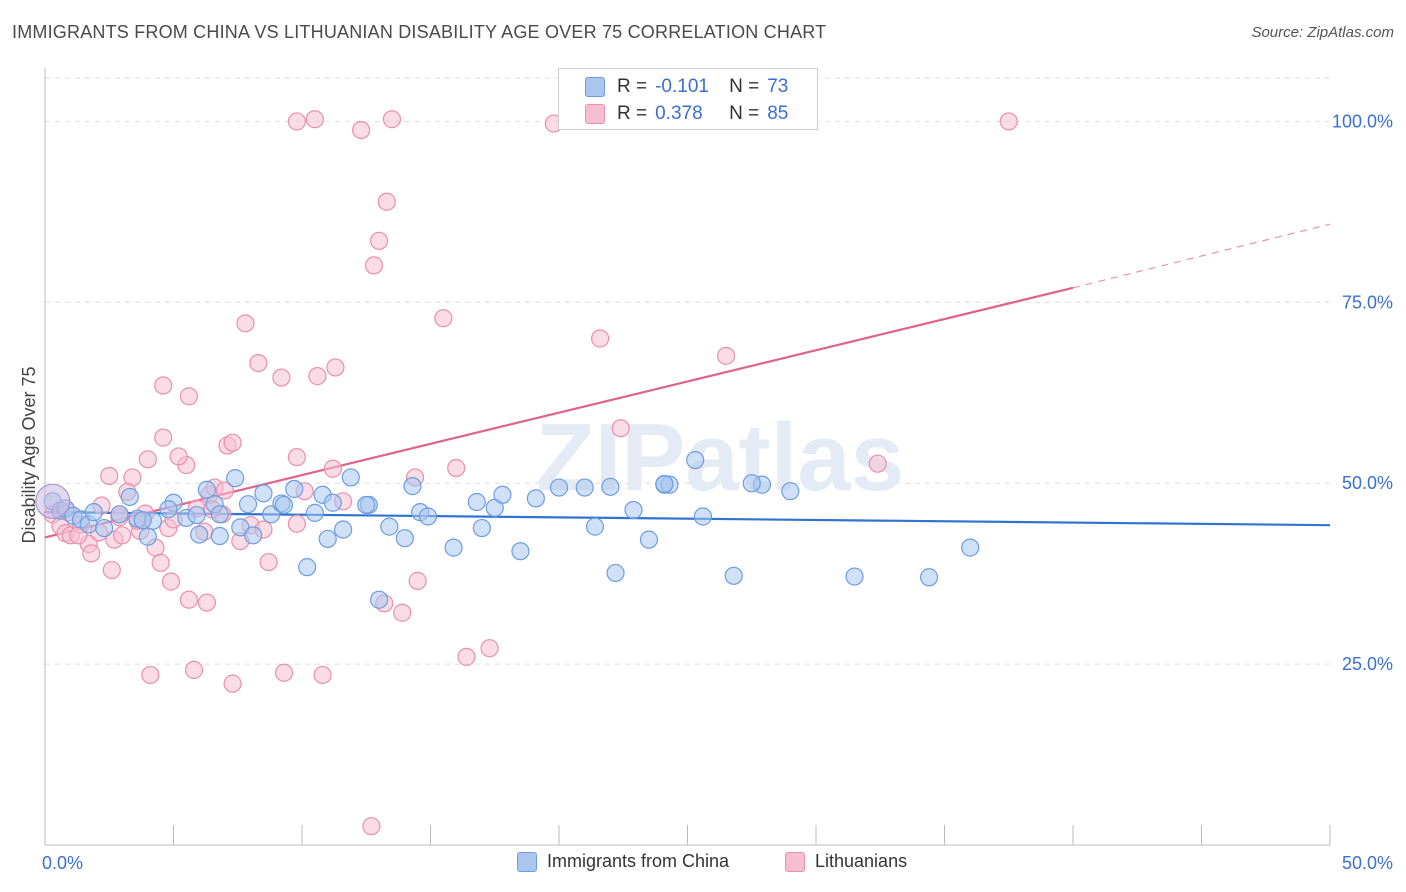 The height and width of the screenshot is (892, 1406). Describe the element at coordinates (1367, 483) in the screenshot. I see `y-tick-label: 50.0%` at that location.